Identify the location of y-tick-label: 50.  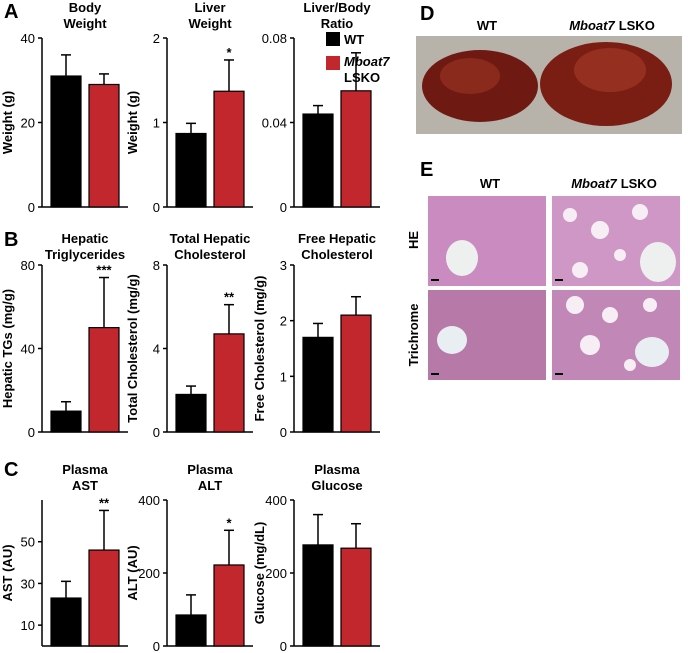
(28, 542).